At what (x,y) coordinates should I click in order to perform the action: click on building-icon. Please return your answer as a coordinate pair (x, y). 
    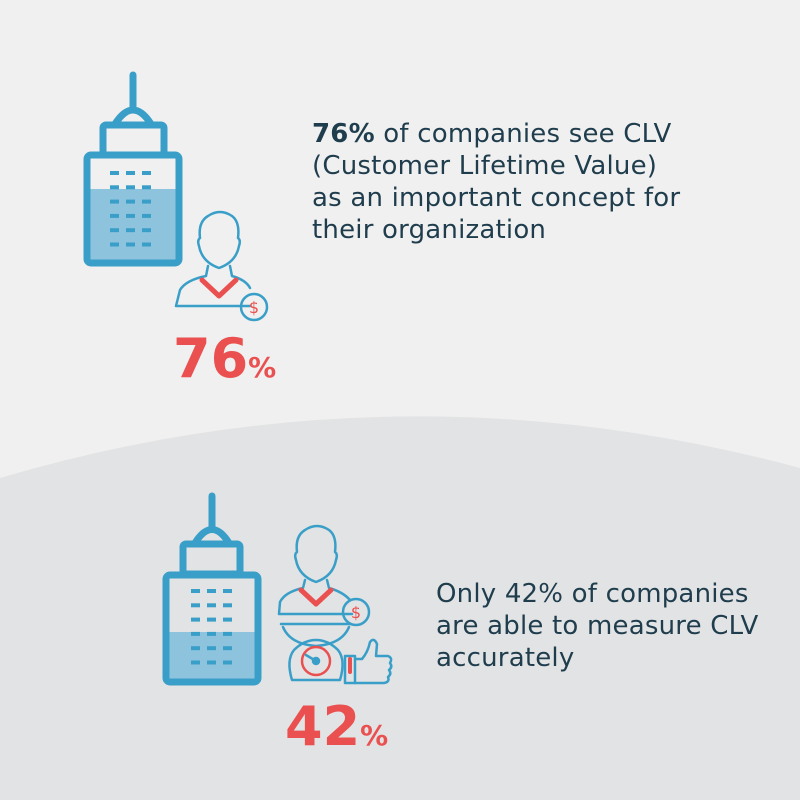
    Looking at the image, I should click on (133, 169).